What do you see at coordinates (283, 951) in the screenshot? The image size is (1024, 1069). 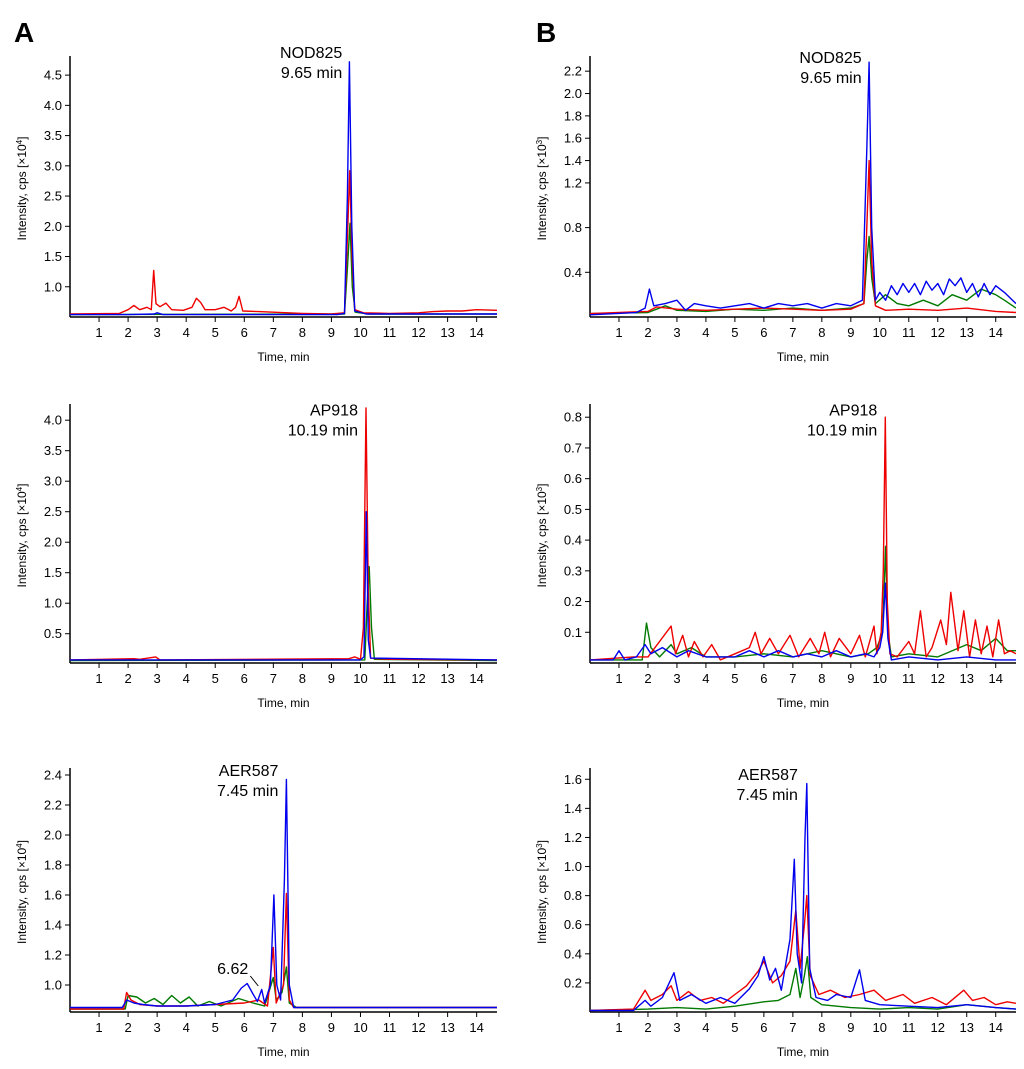 I see `series-red-a-aer587` at bounding box center [283, 951].